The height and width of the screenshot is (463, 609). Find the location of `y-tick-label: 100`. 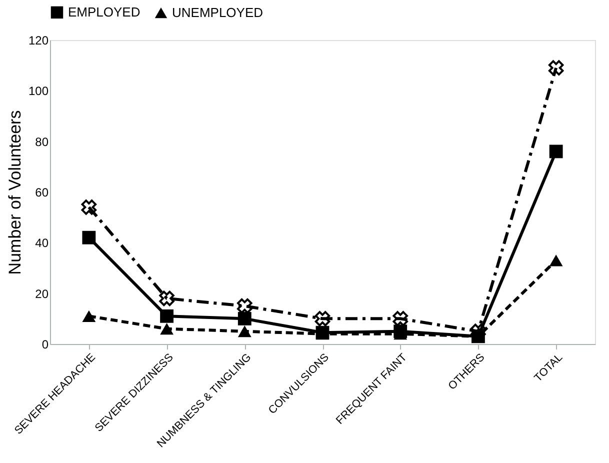

y-tick-label: 100 is located at coordinates (38, 91).